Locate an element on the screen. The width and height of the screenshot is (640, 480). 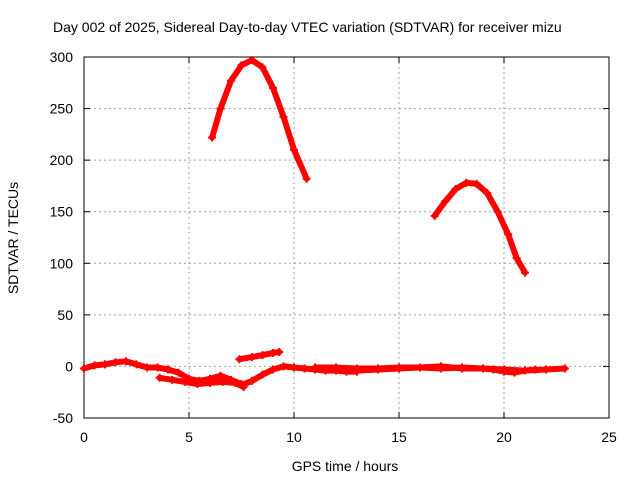
x-tick-label: 25 is located at coordinates (609, 437).